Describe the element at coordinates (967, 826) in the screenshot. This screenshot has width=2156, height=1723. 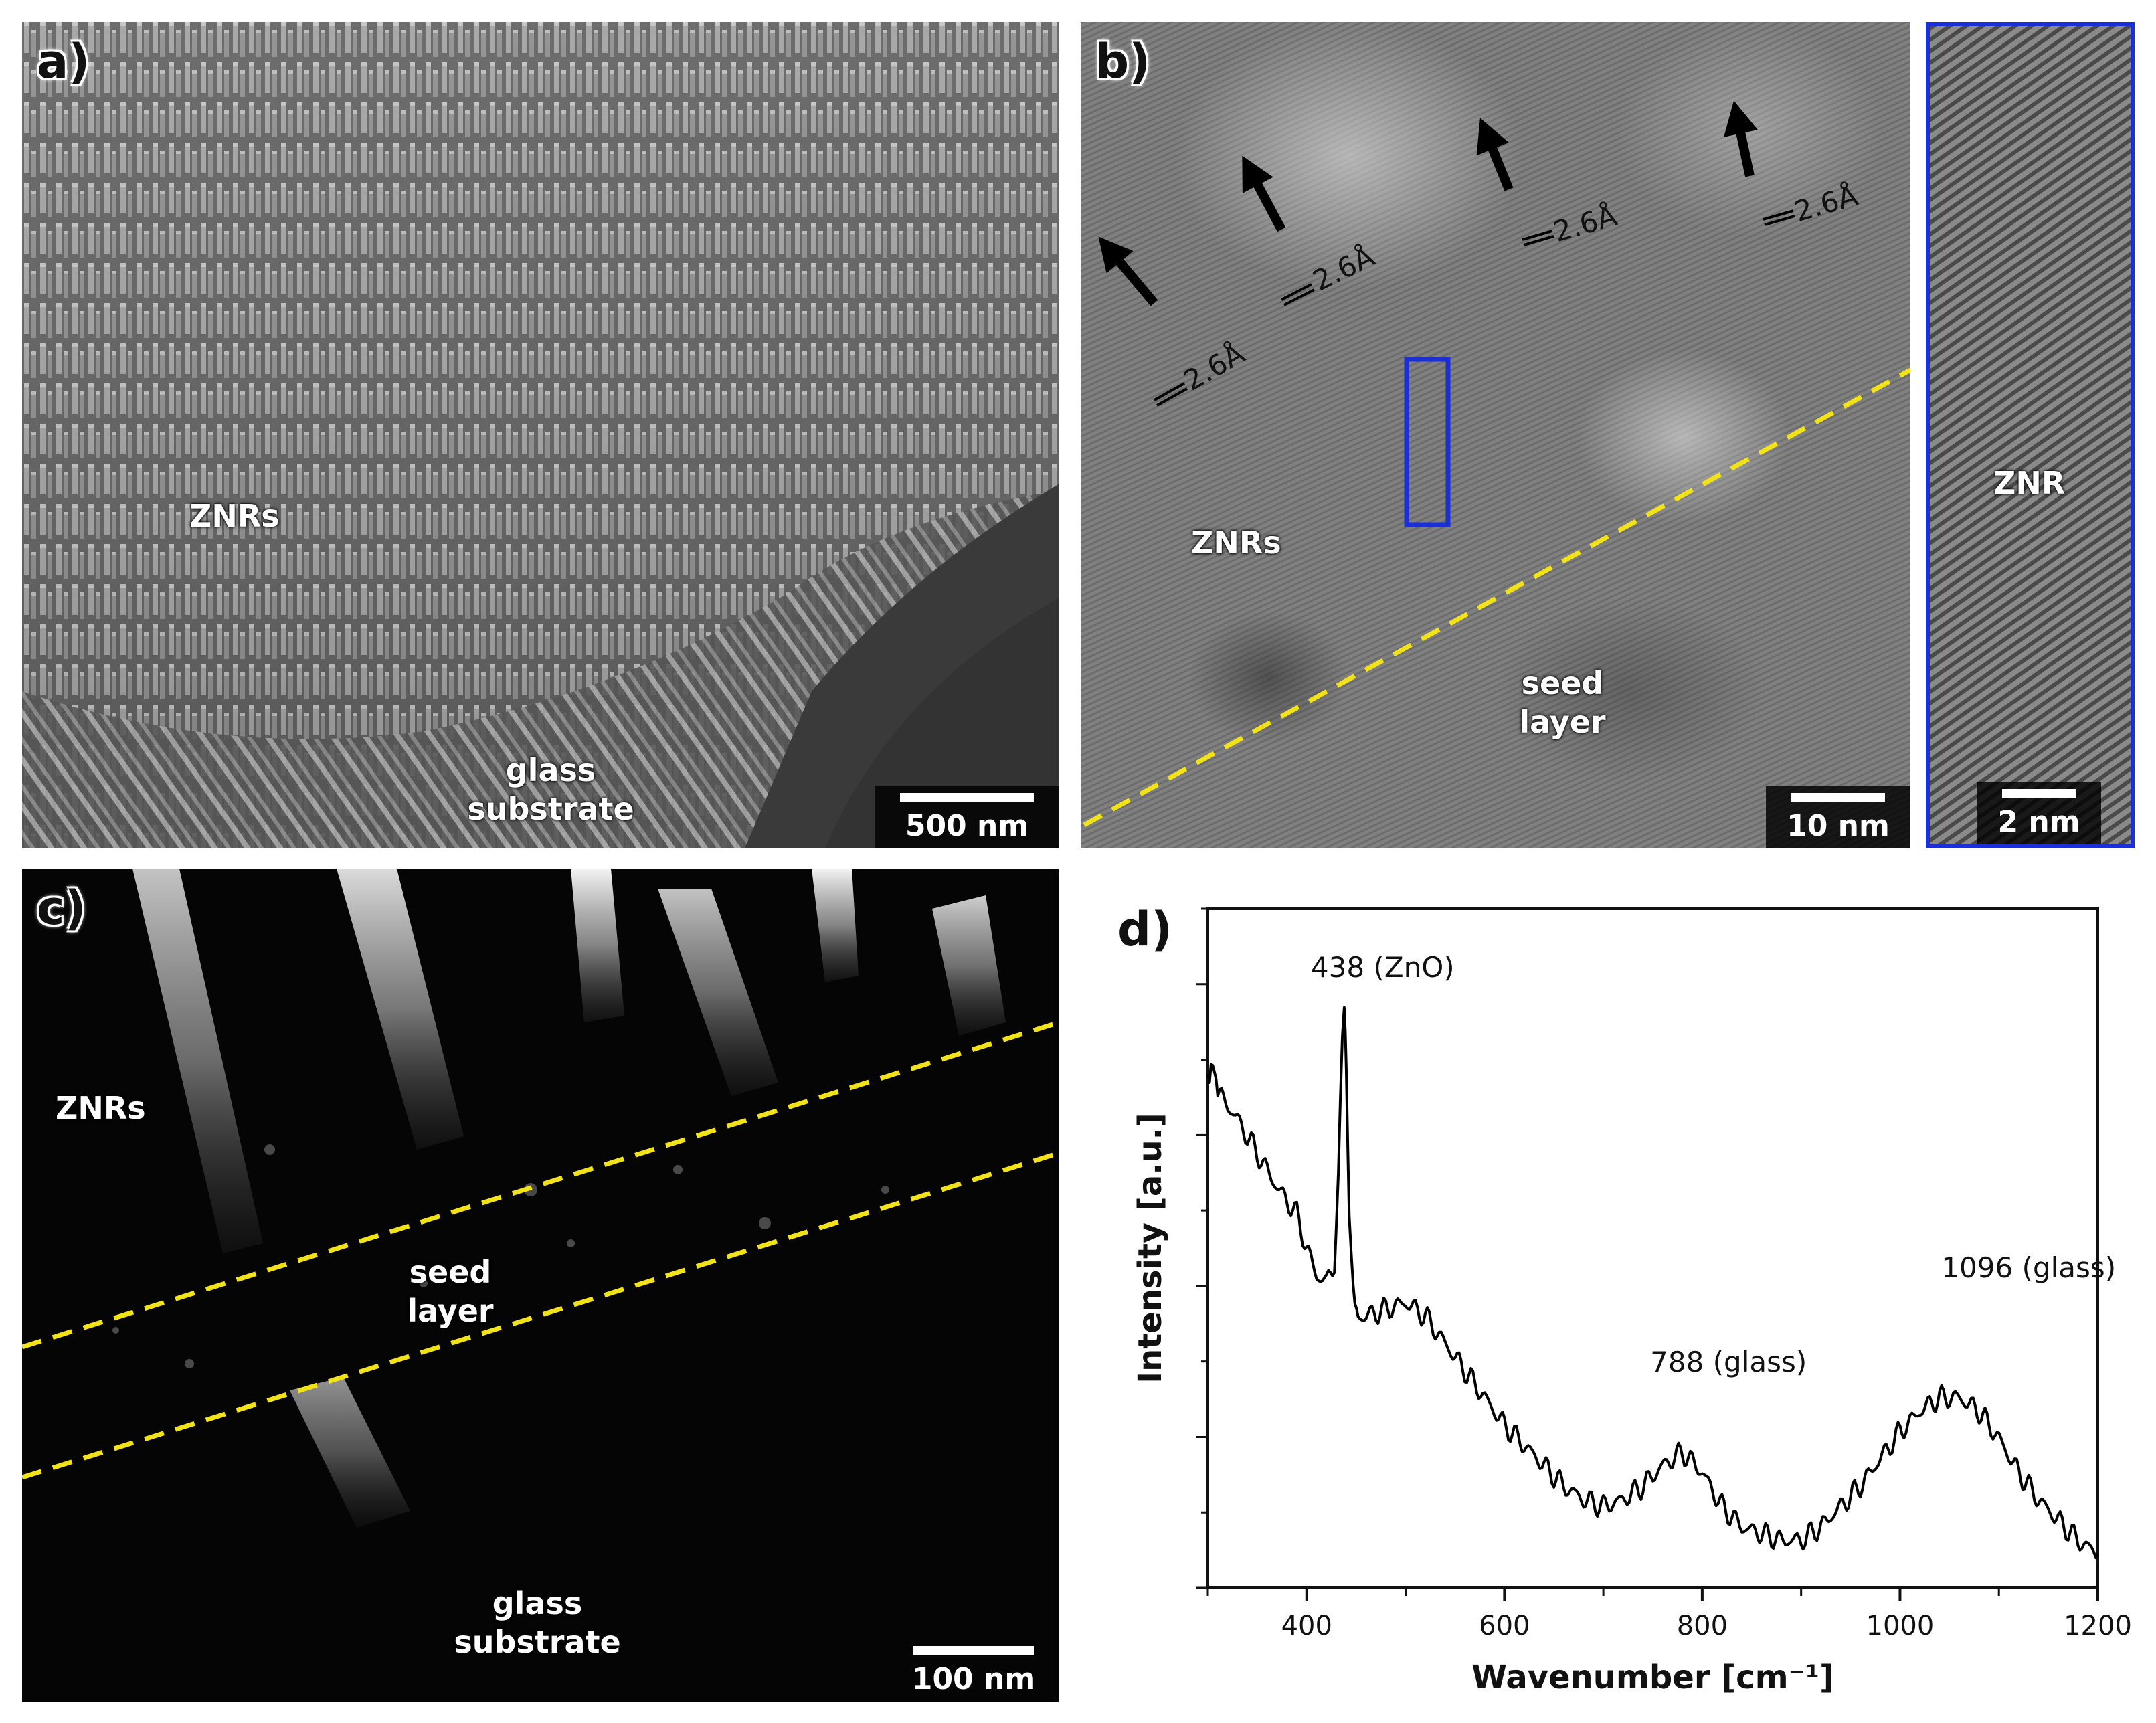
I see `scale-bar-text: 500 nm` at that location.